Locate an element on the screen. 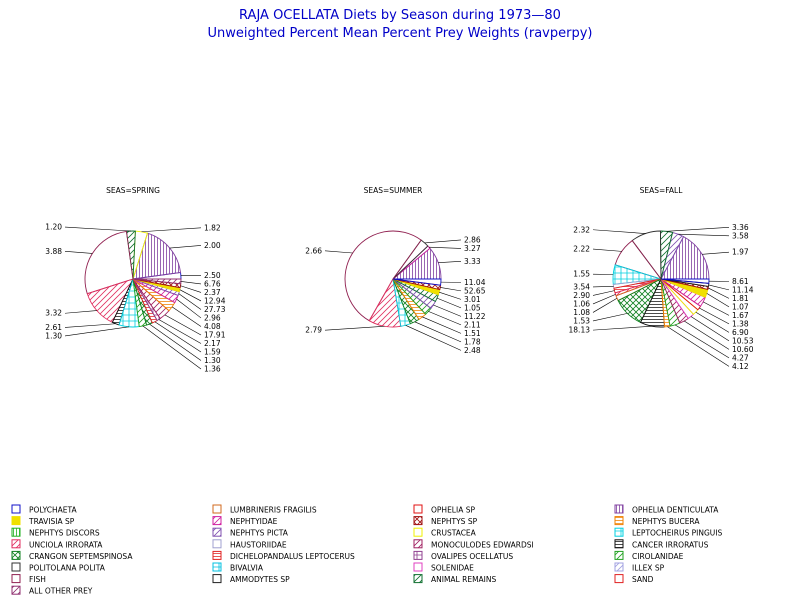  slice-value-label: 1.30 is located at coordinates (53, 335).